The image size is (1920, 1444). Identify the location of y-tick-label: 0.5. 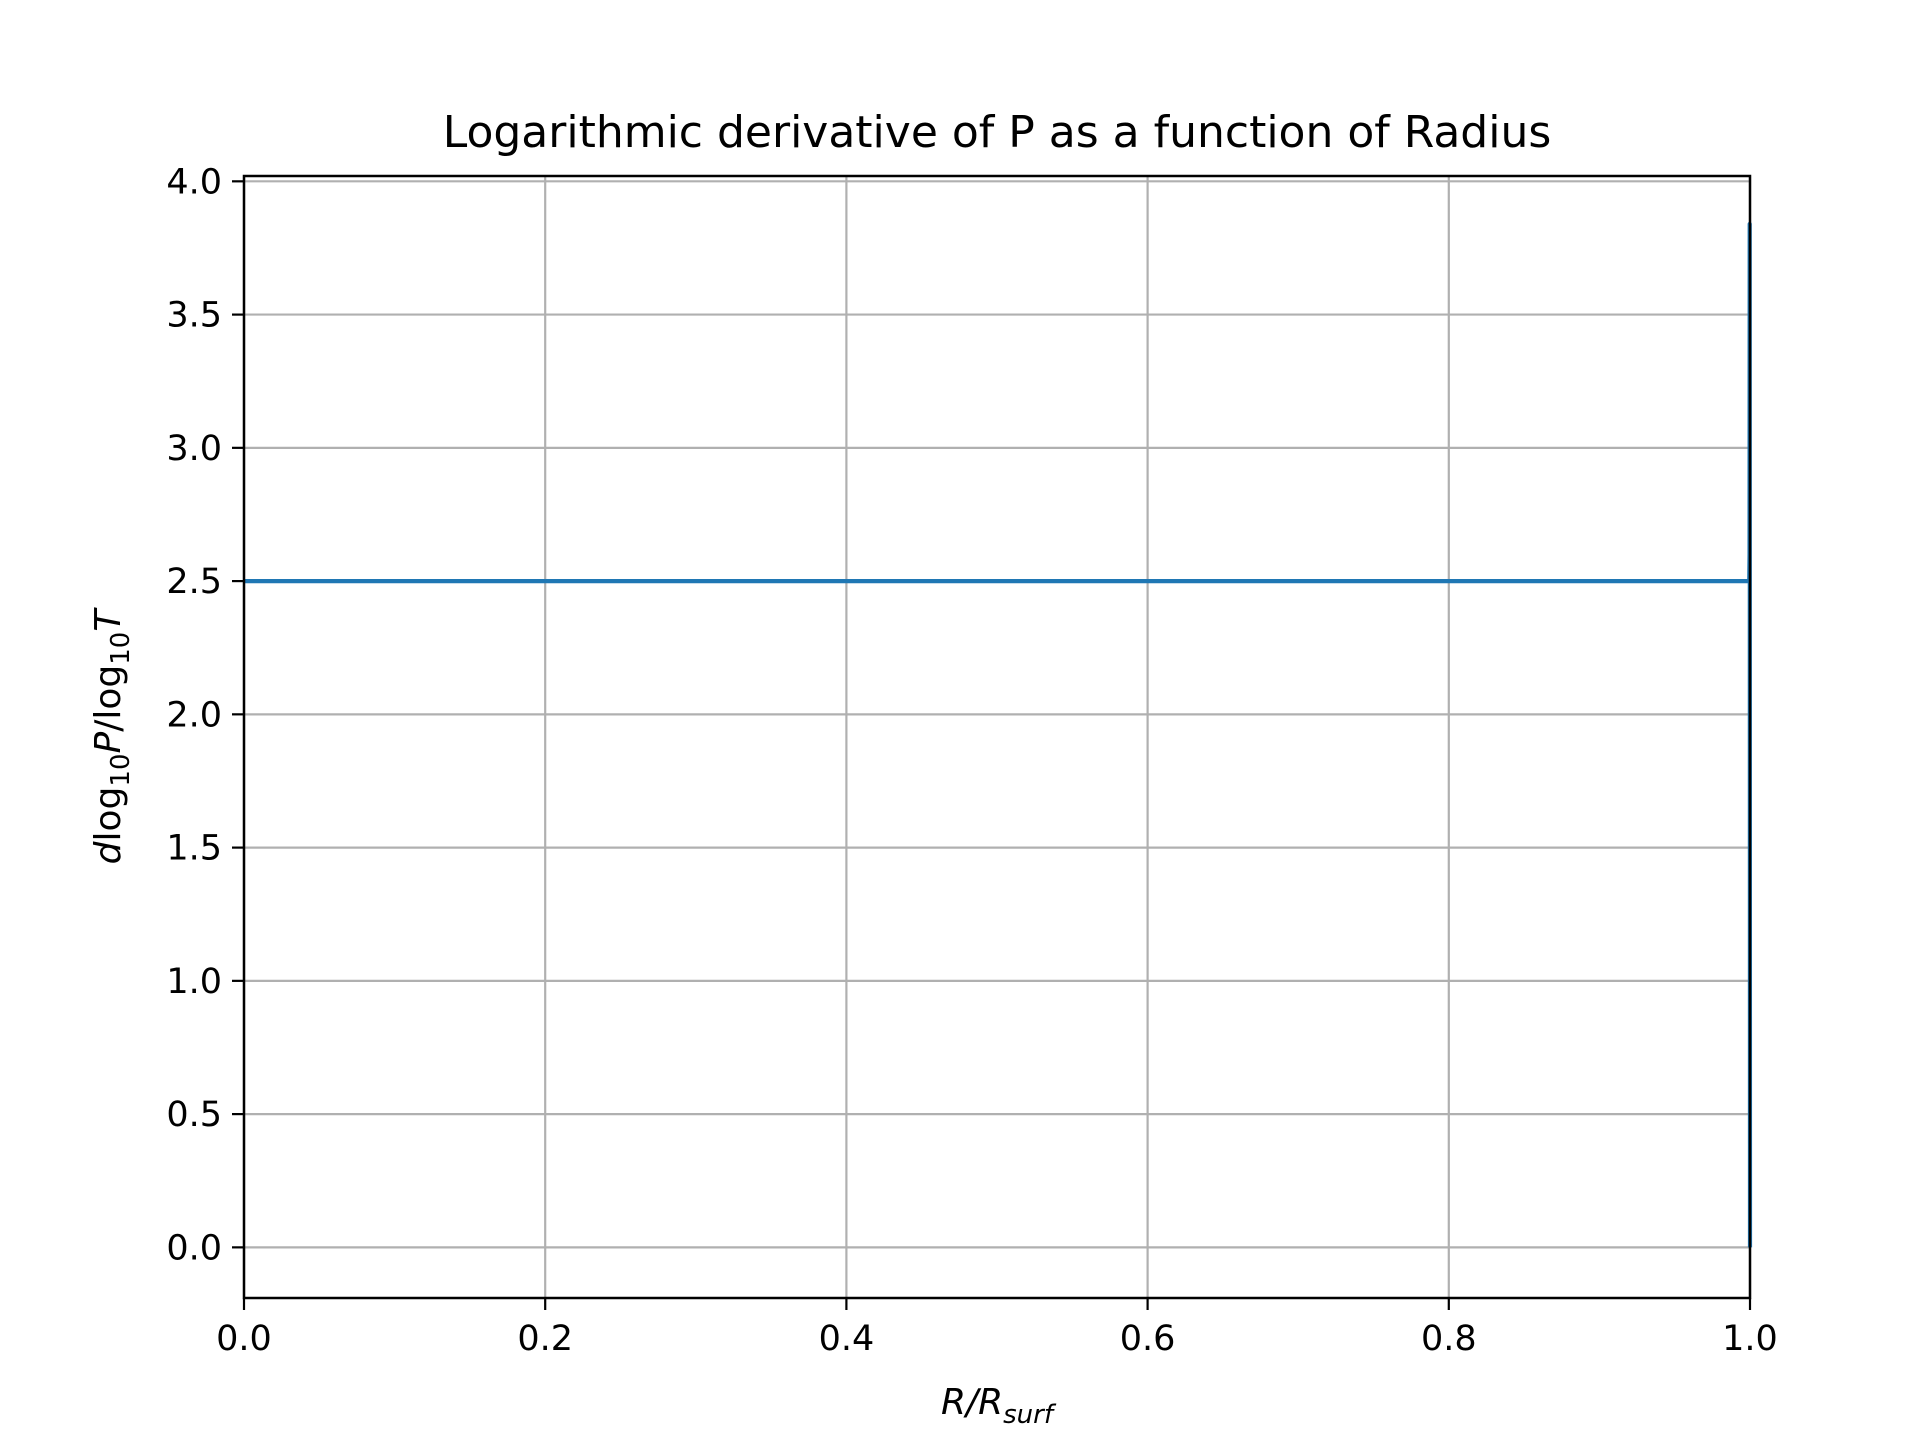
(194, 1115).